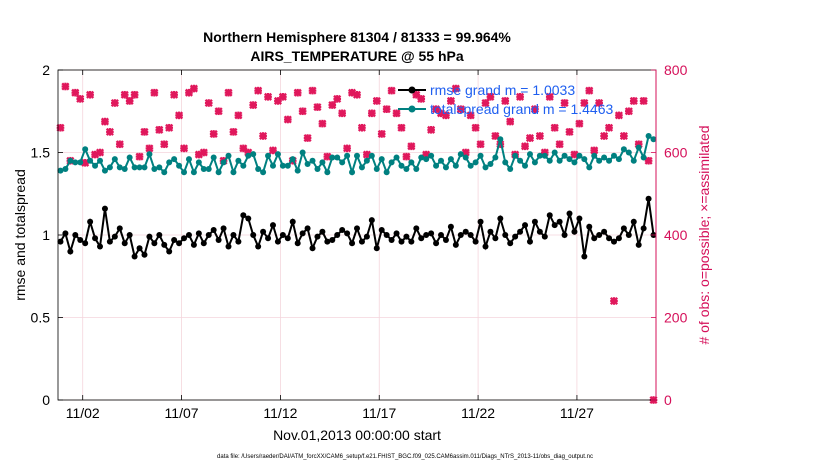  I want to click on y-right-tick-label: 800, so click(676, 70).